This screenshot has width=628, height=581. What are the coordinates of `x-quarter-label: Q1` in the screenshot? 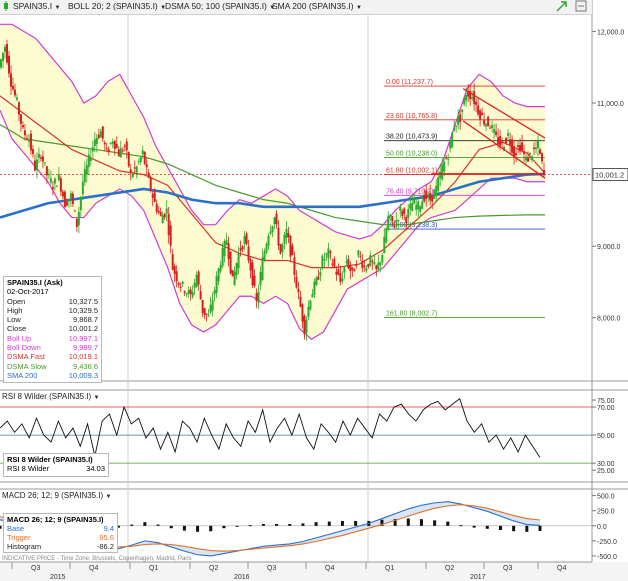 It's located at (389, 568).